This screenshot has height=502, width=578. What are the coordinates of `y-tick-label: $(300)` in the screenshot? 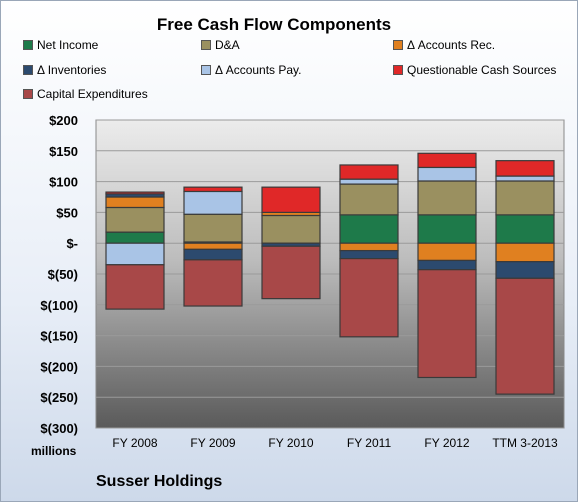 It's located at (59, 428).